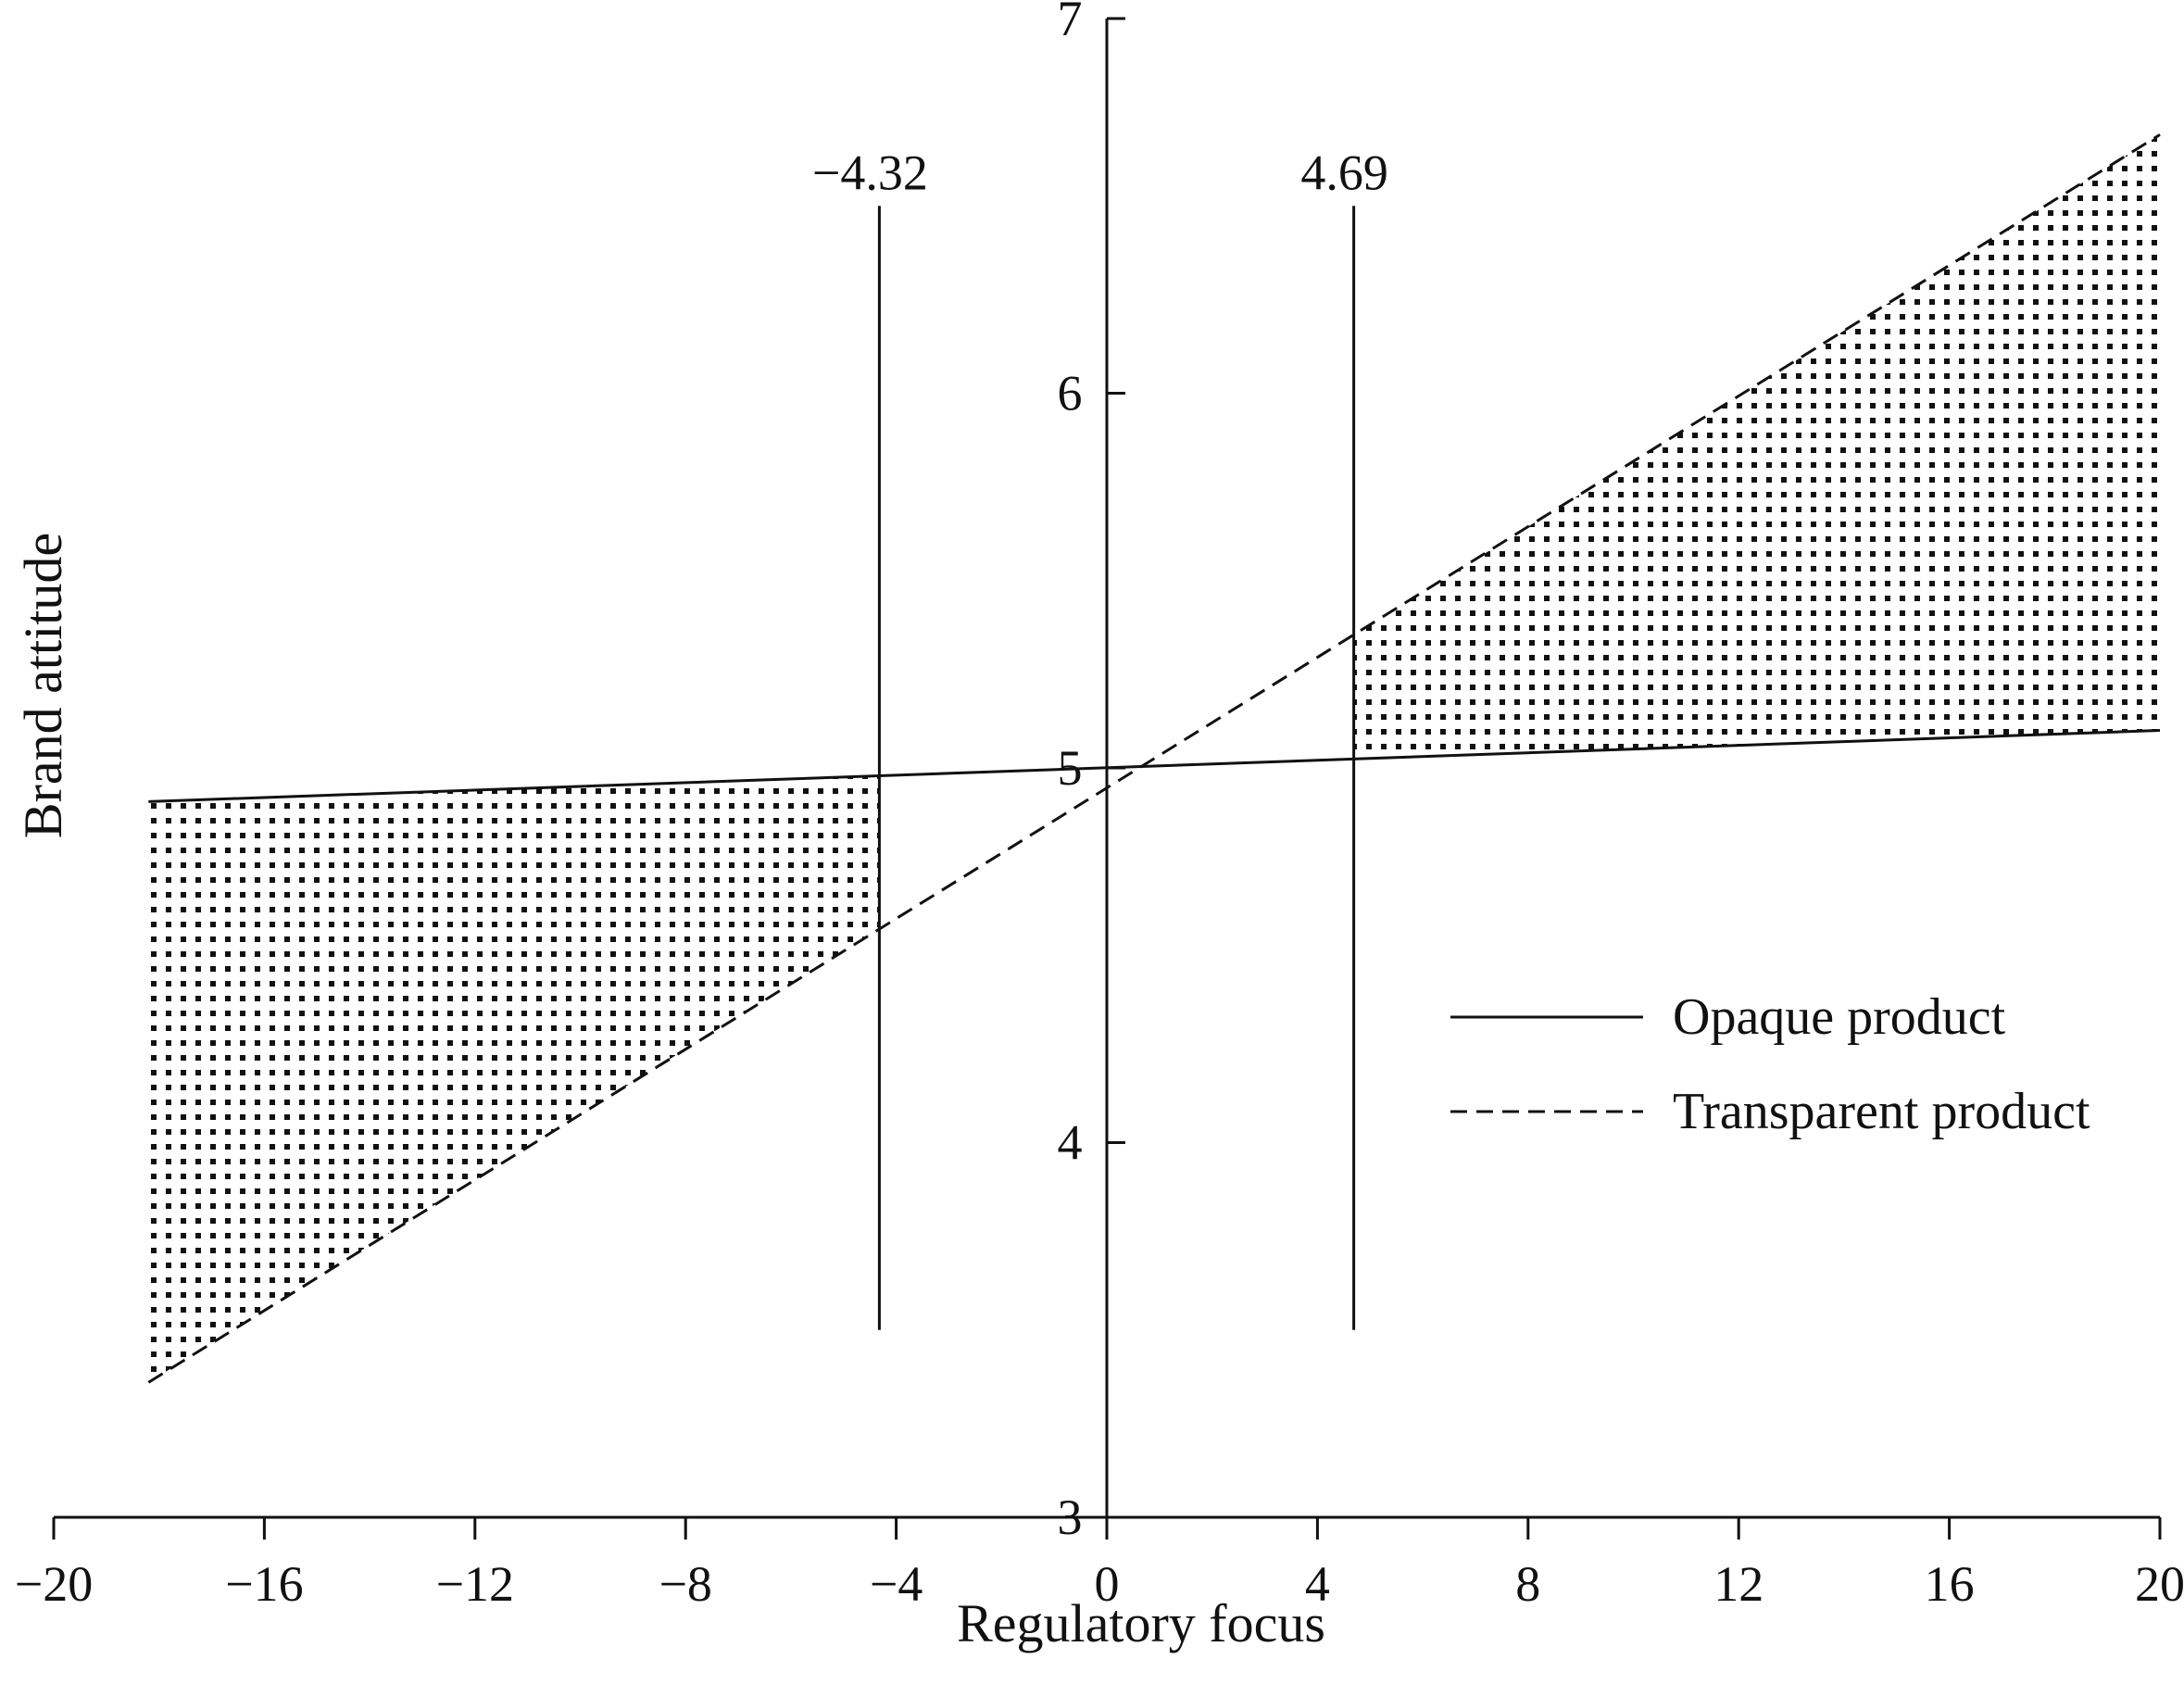 The height and width of the screenshot is (1697, 2184). What do you see at coordinates (1527, 1584) in the screenshot?
I see `x-tick-label: 8` at bounding box center [1527, 1584].